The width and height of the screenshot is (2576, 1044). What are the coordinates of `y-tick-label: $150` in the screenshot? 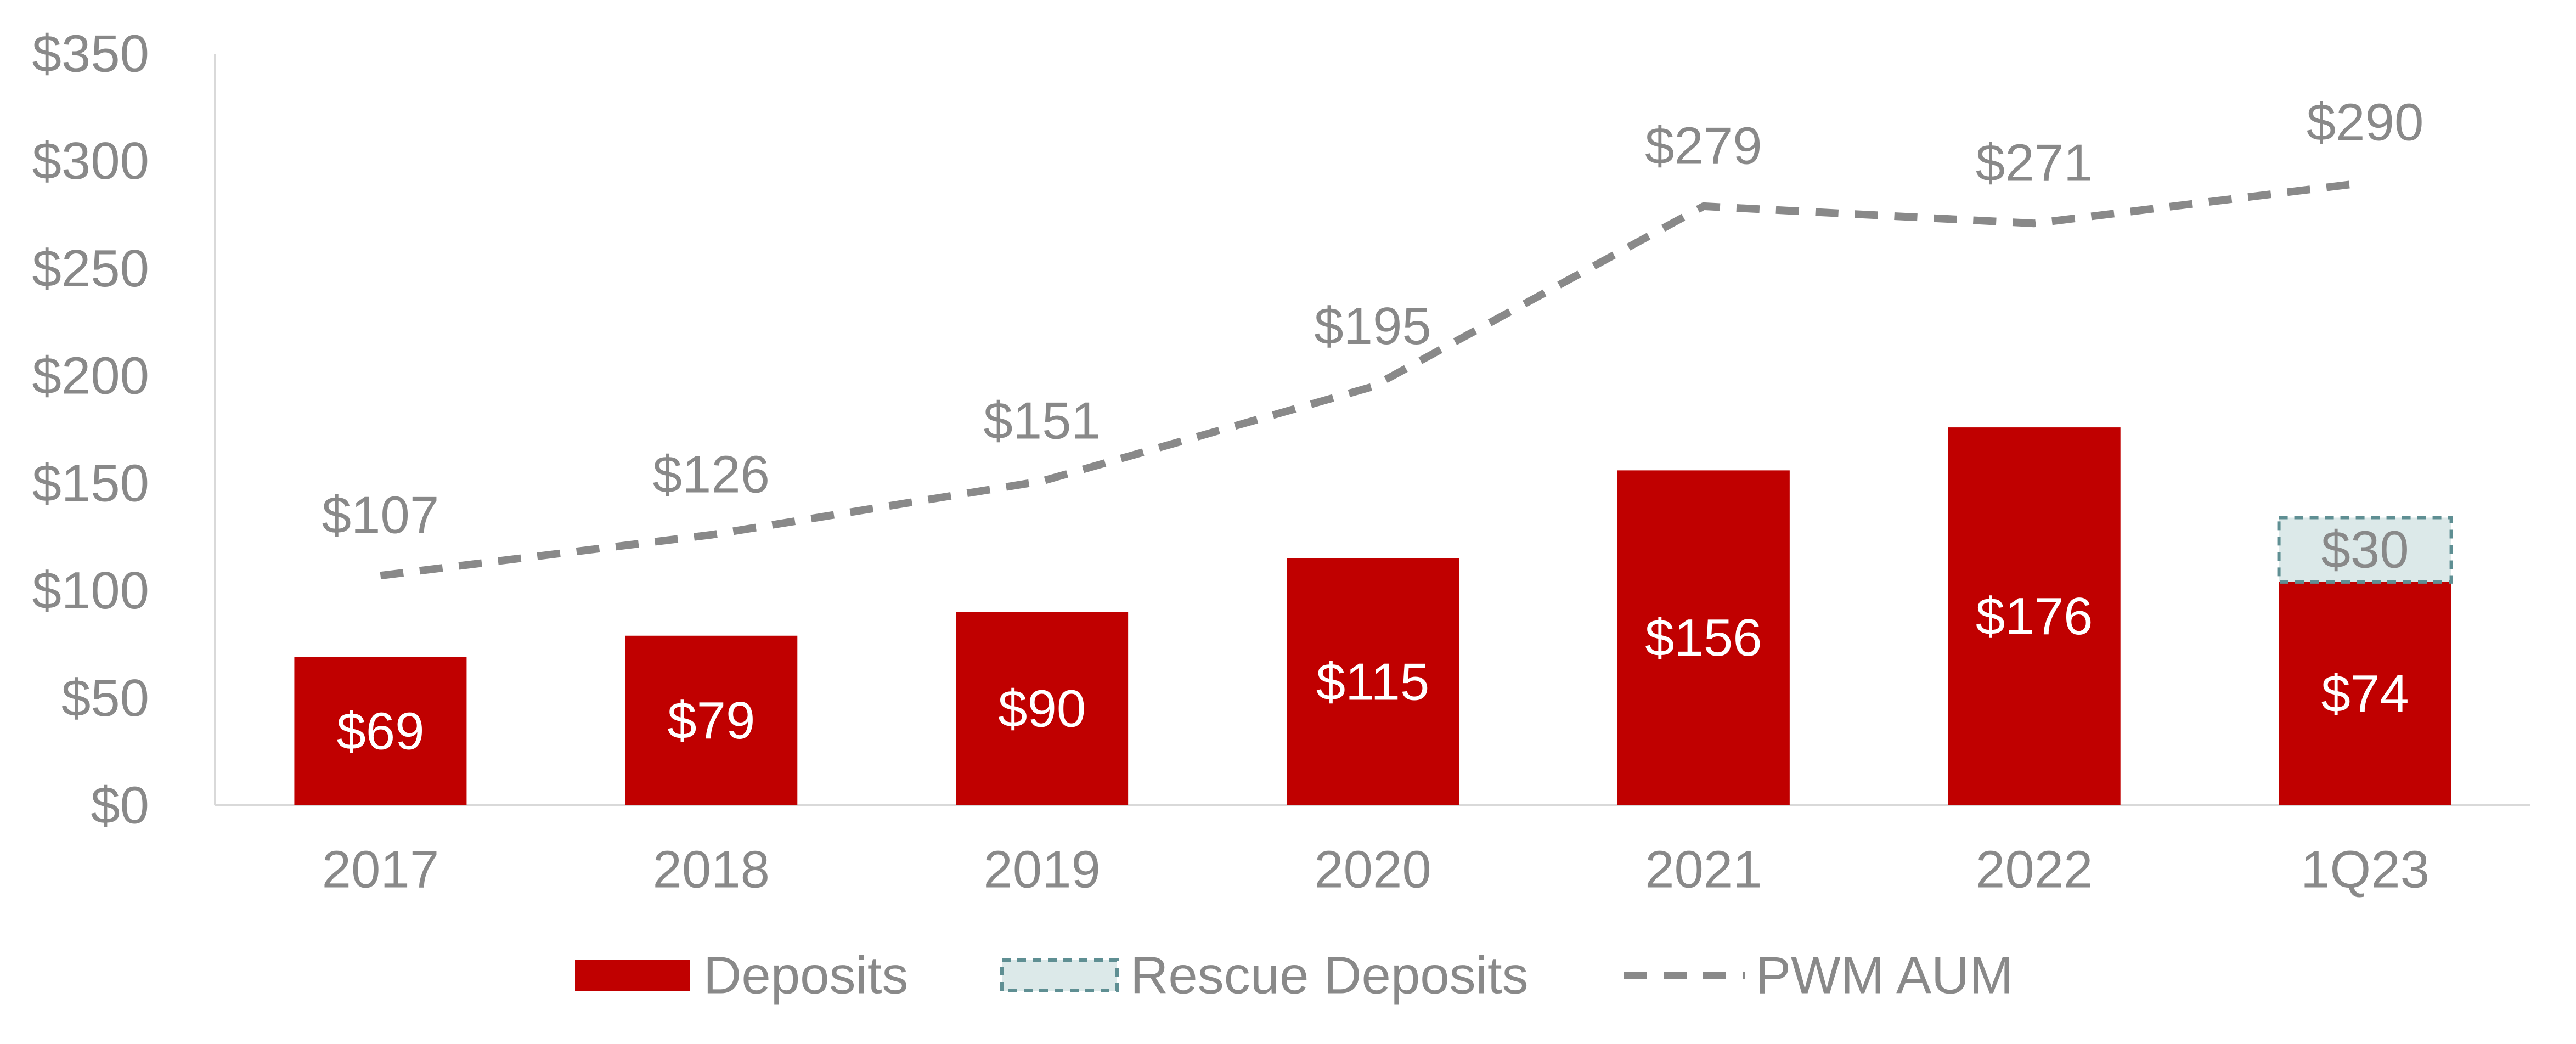 It's located at (91, 483).